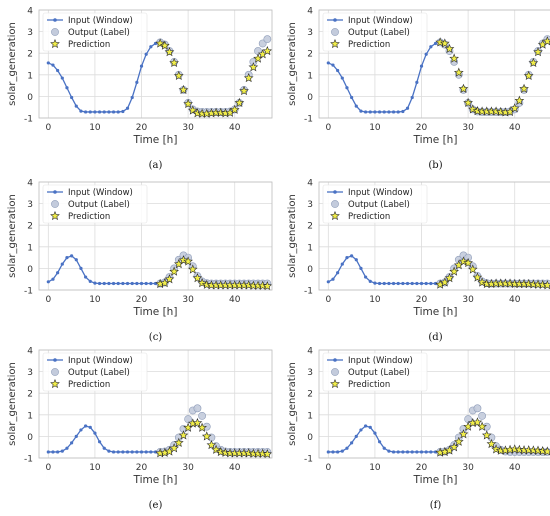  What do you see at coordinates (55, 32) in the screenshot?
I see `legend-output-marker` at bounding box center [55, 32].